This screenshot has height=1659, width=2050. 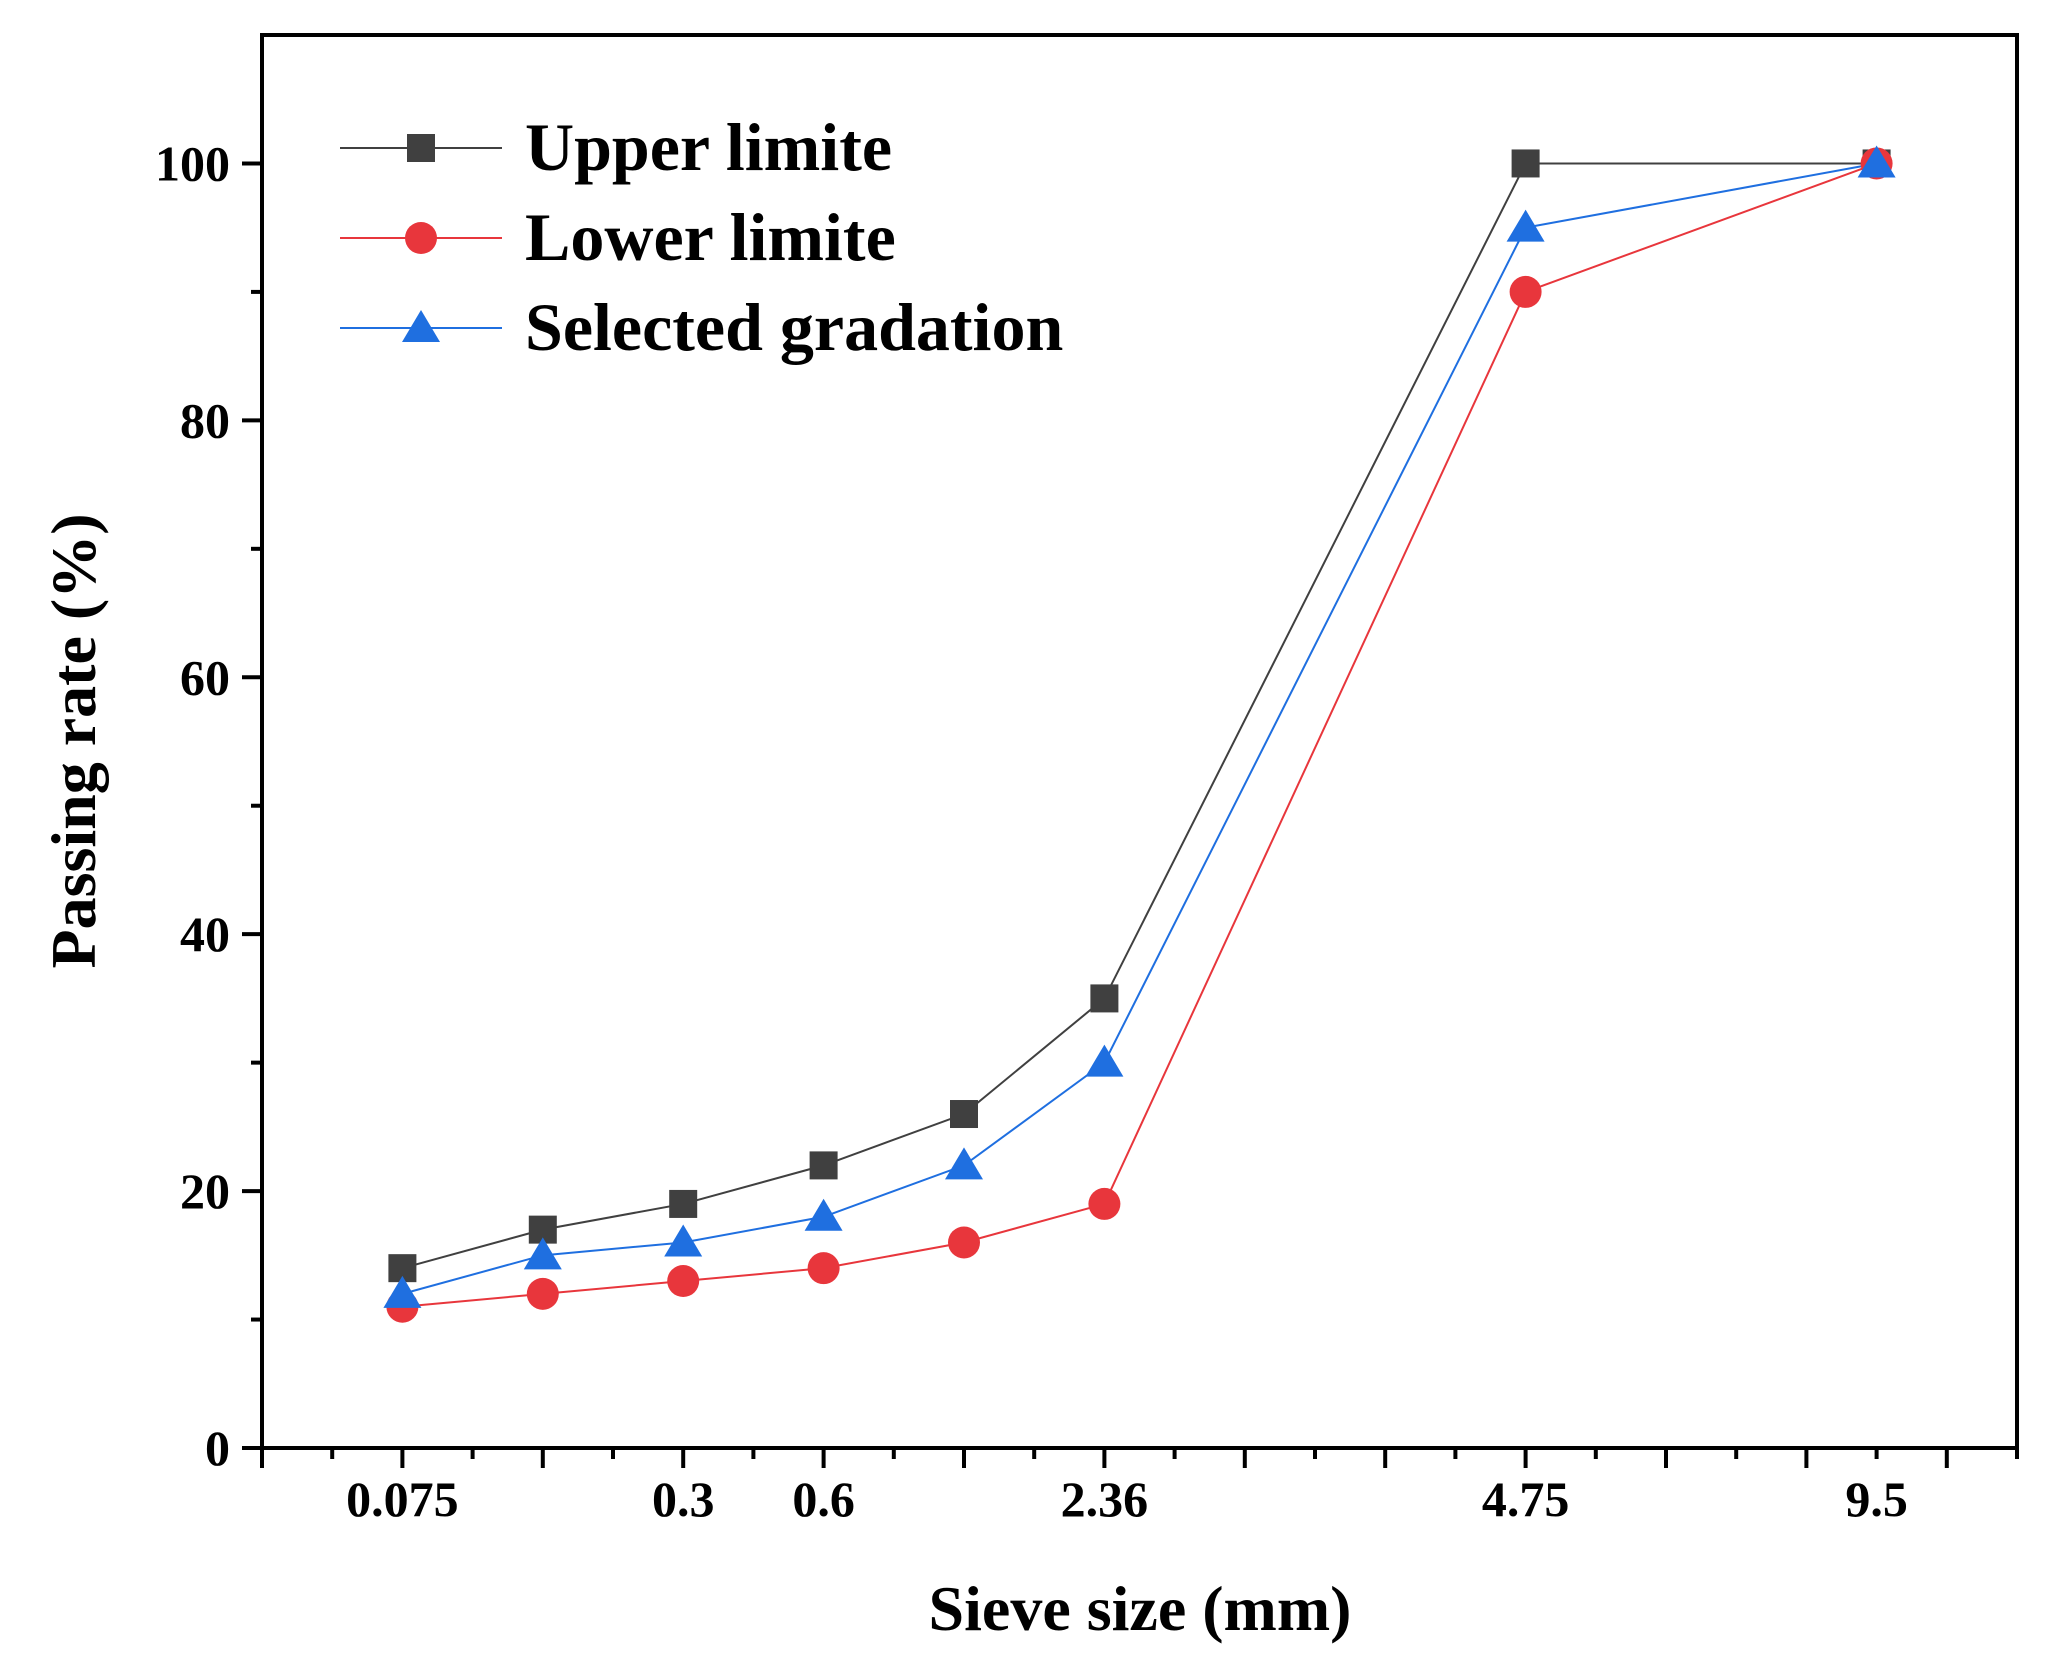 I want to click on y-tick-label: 20, so click(x=205, y=1191).